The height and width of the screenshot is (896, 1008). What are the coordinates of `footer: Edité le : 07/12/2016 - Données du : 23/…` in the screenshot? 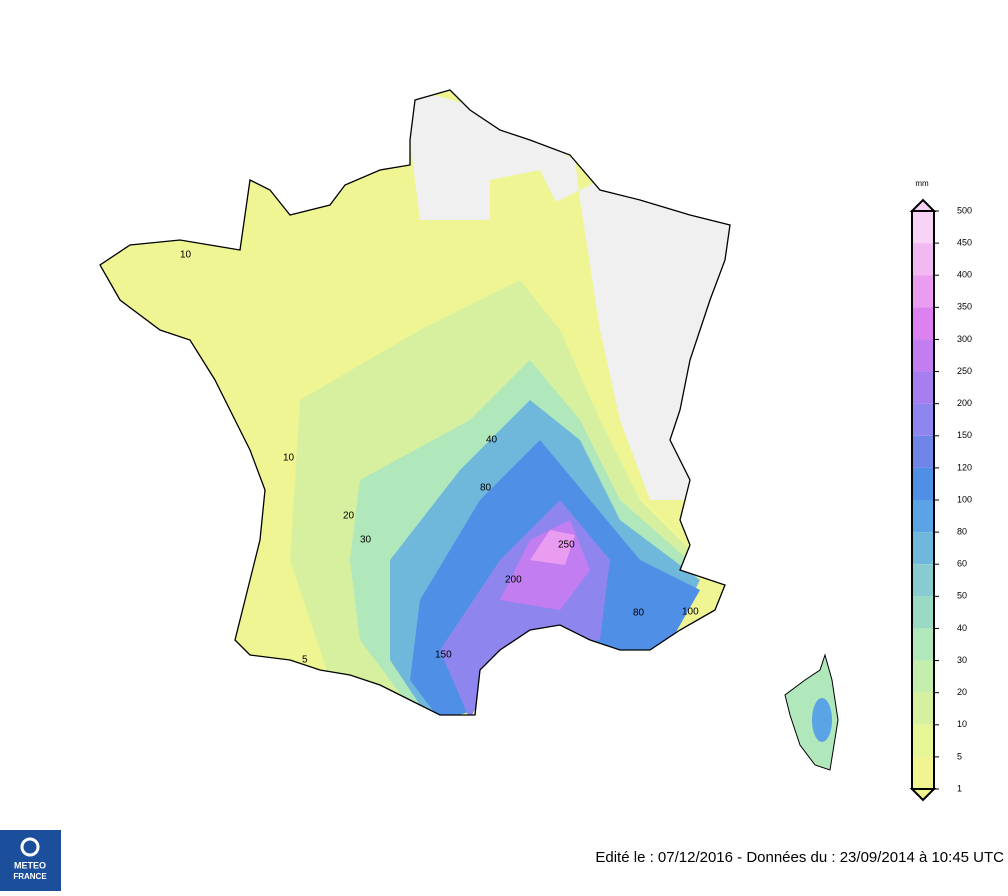 It's located at (799, 857).